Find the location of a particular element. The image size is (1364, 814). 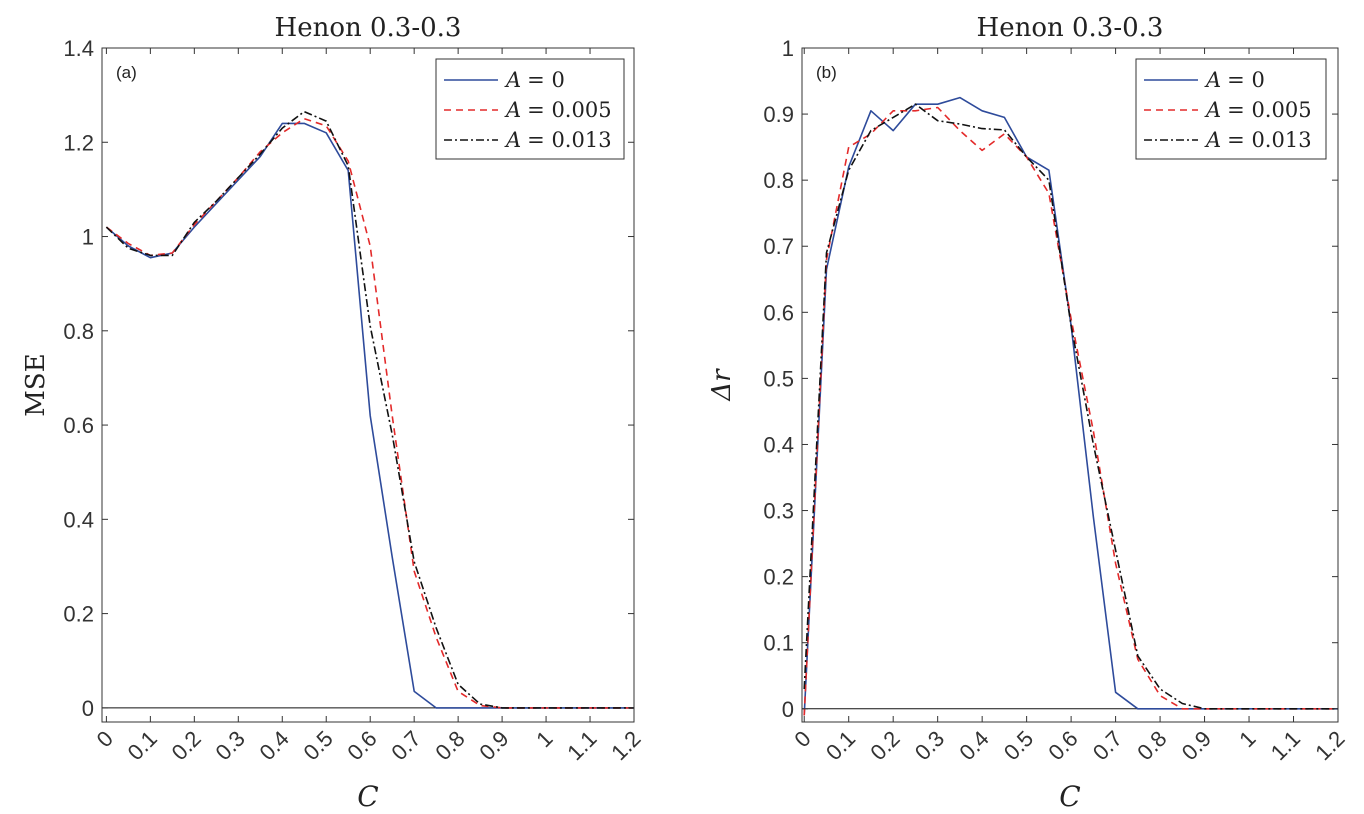

y-tick-label: 1.4 is located at coordinates (78, 48).